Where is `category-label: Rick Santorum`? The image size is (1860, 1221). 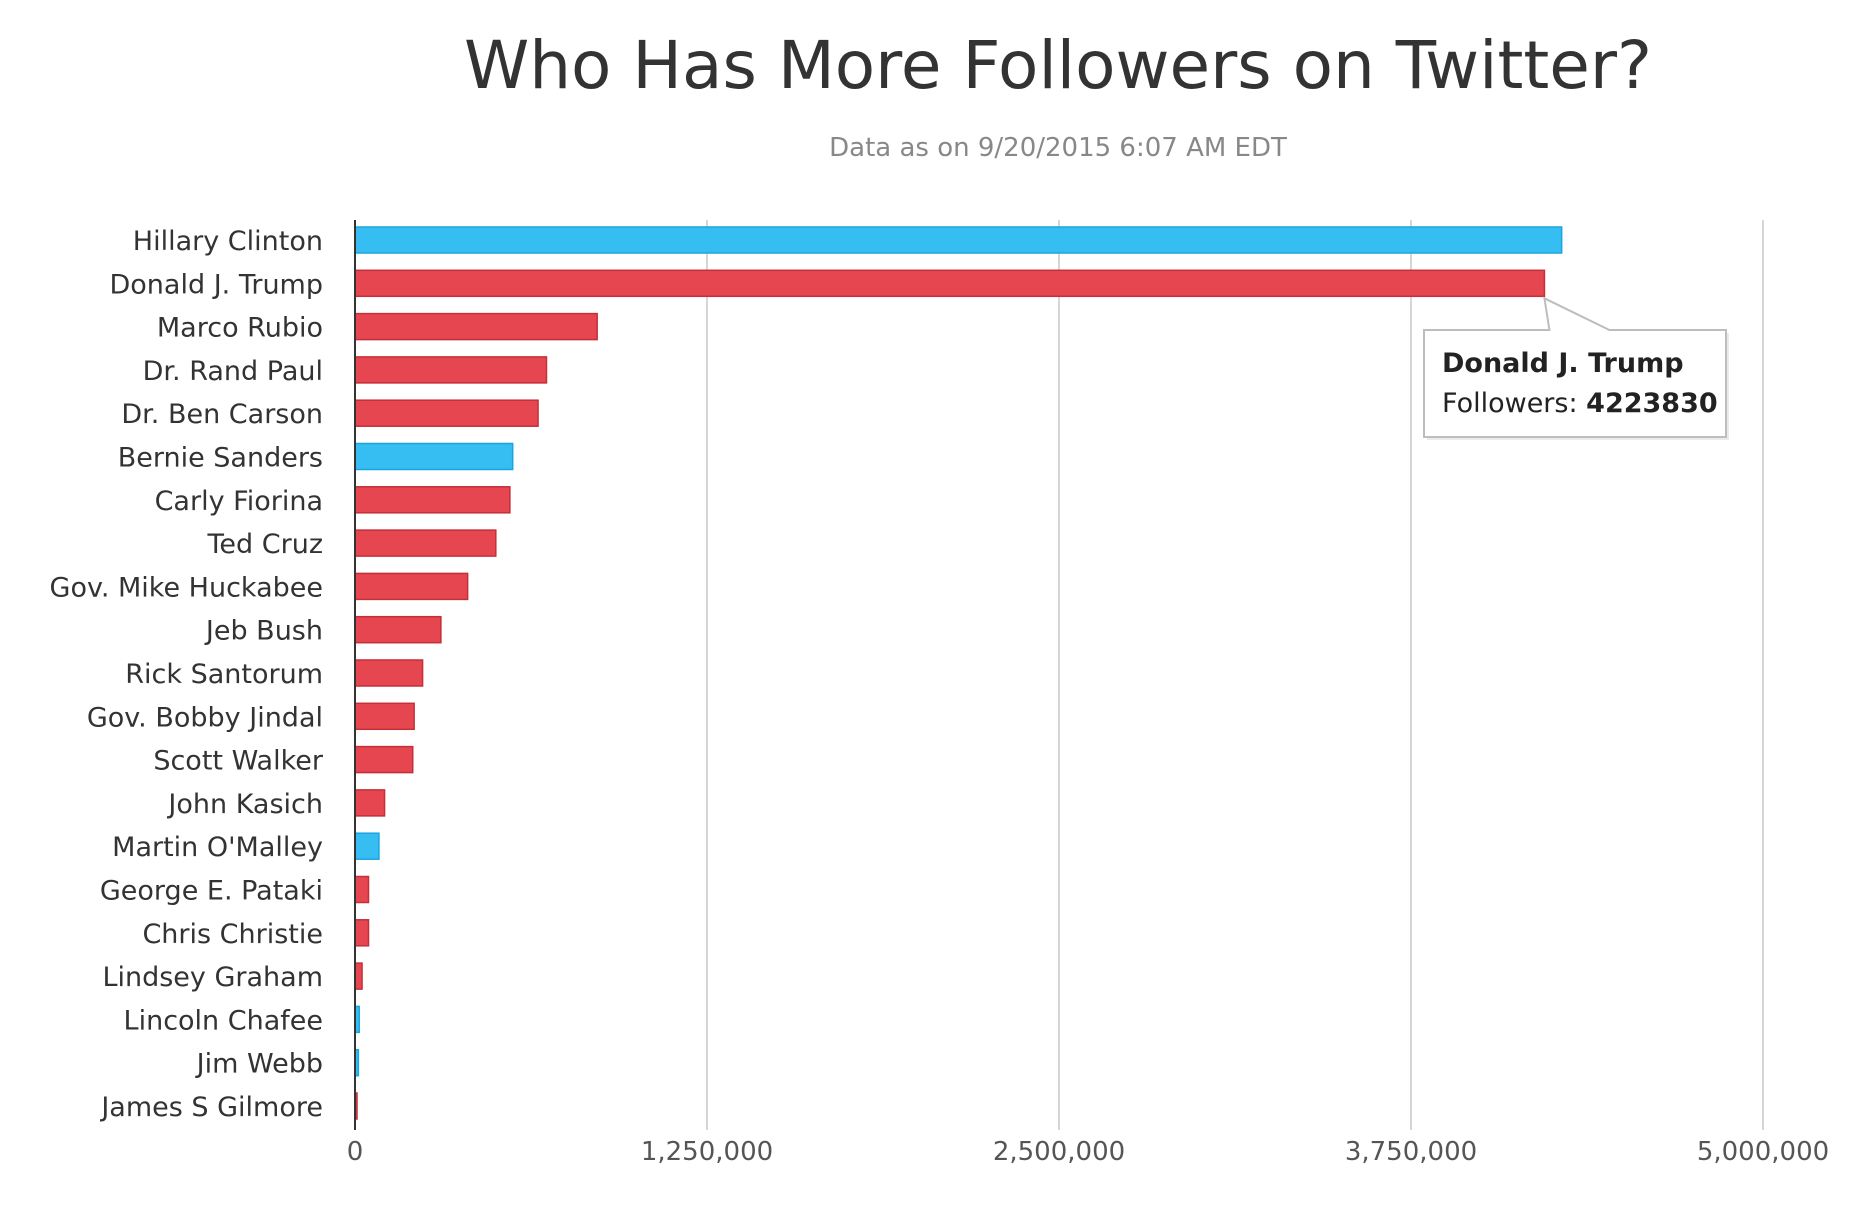
category-label: Rick Santorum is located at coordinates (224, 674).